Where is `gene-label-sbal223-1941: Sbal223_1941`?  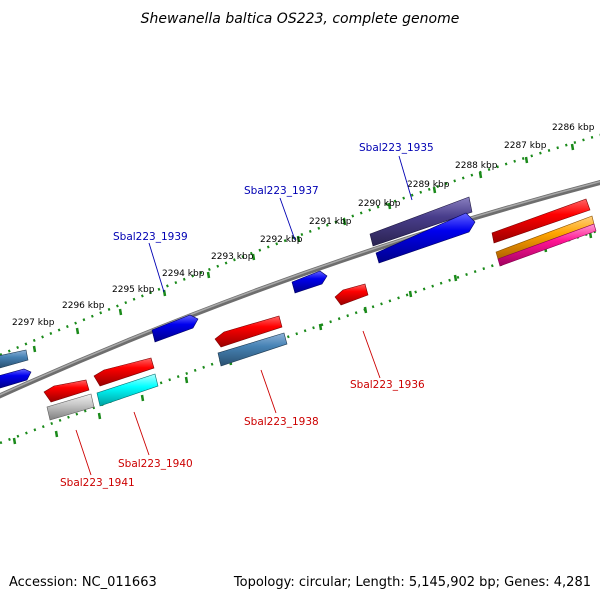 gene-label-sbal223-1941: Sbal223_1941 is located at coordinates (97, 483).